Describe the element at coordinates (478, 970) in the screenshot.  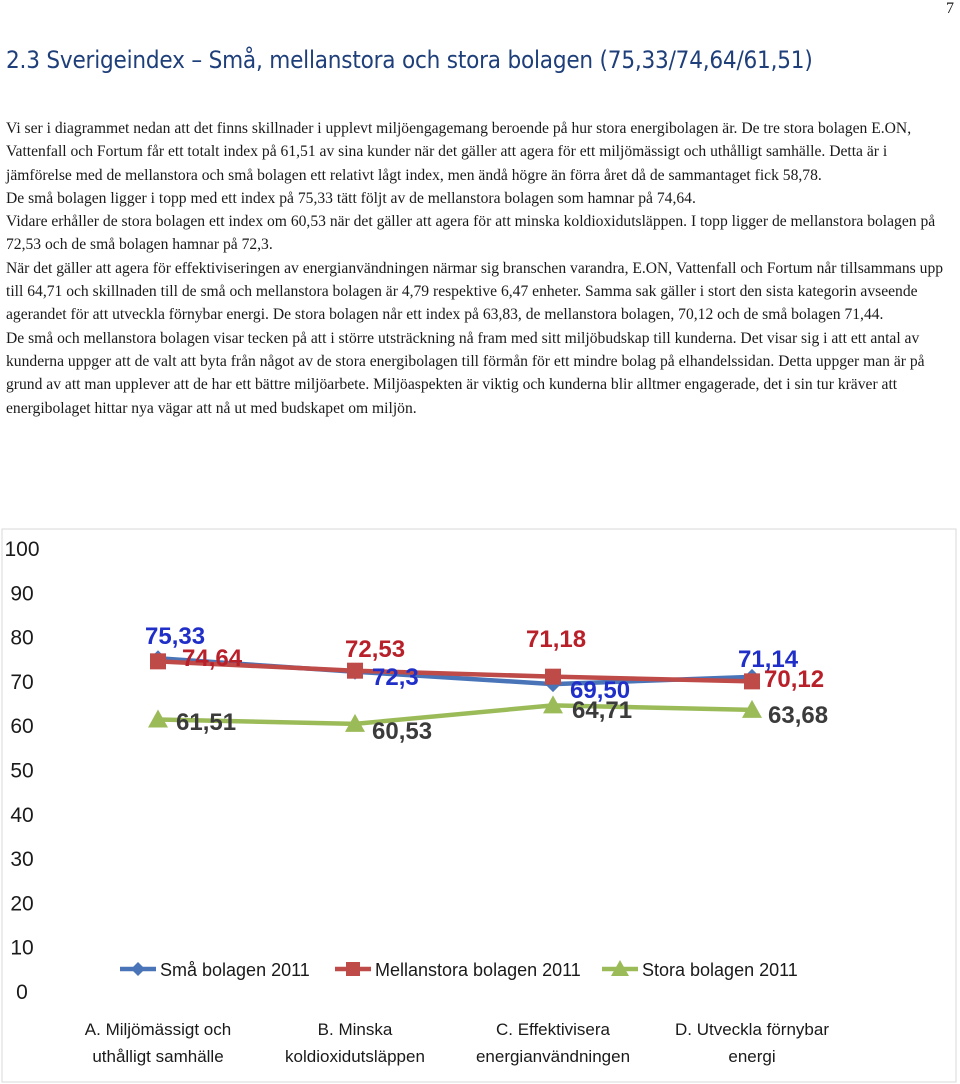
I see `legend-label-2: Mellanstora bolagen 2011` at that location.